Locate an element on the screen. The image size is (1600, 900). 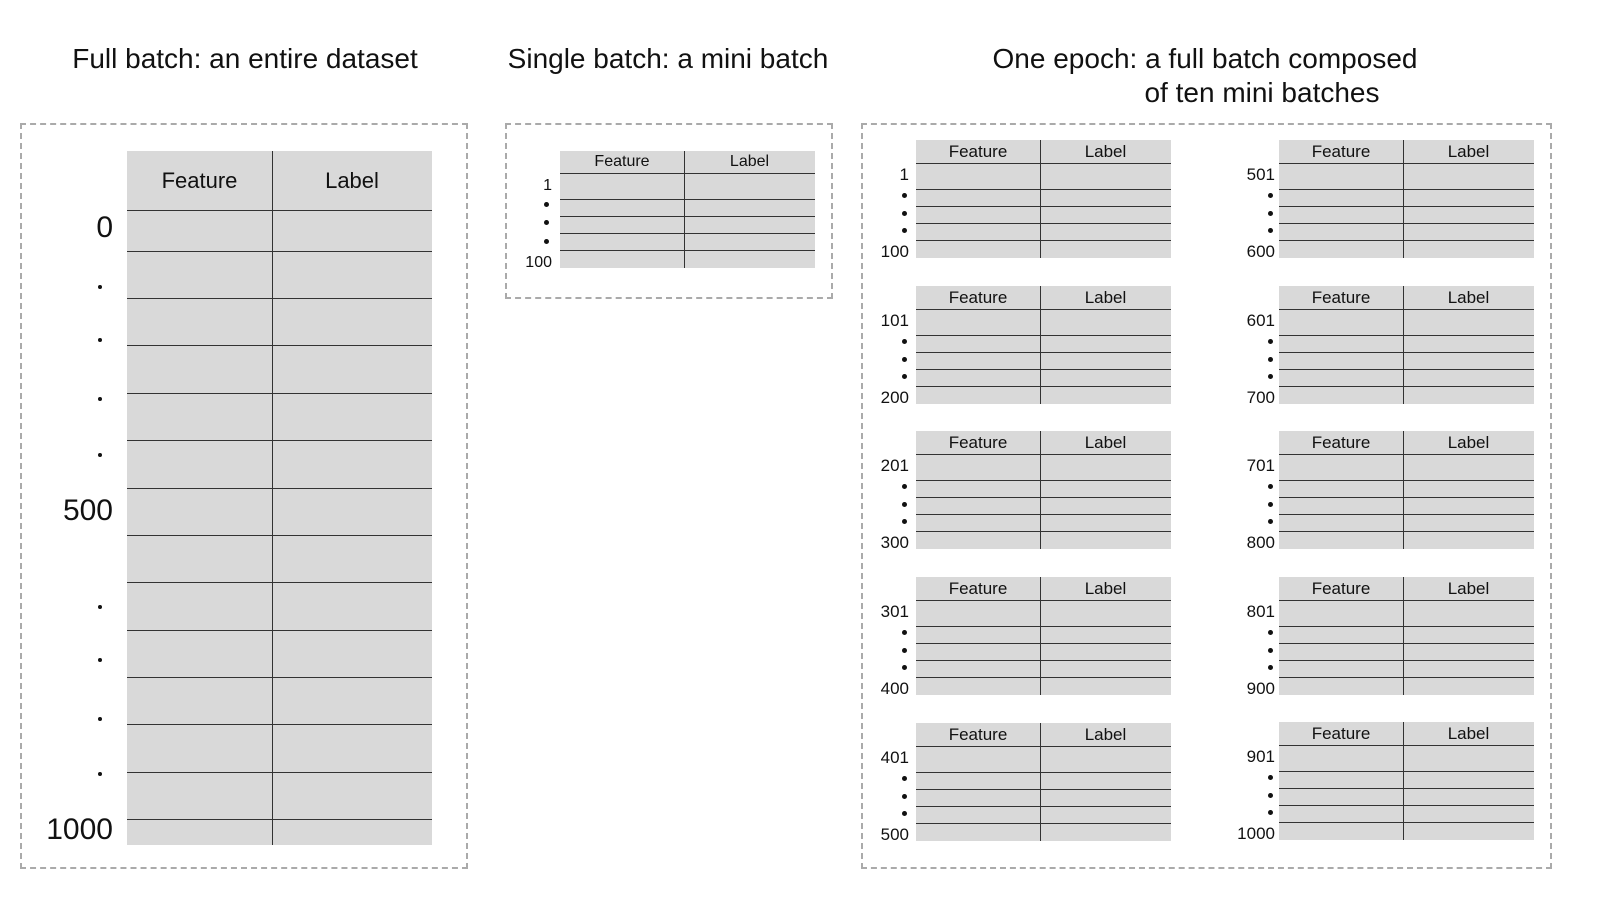
row-index-label: 801 is located at coordinates (1260, 611).